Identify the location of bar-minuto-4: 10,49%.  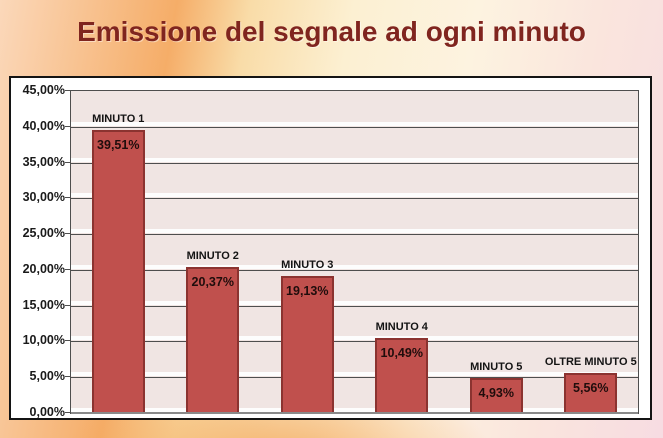
(402, 375).